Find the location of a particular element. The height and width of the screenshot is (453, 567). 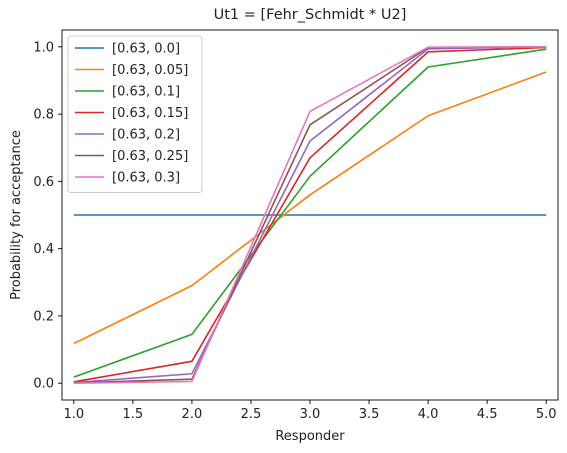

x-axis-label: Responder is located at coordinates (310, 436).